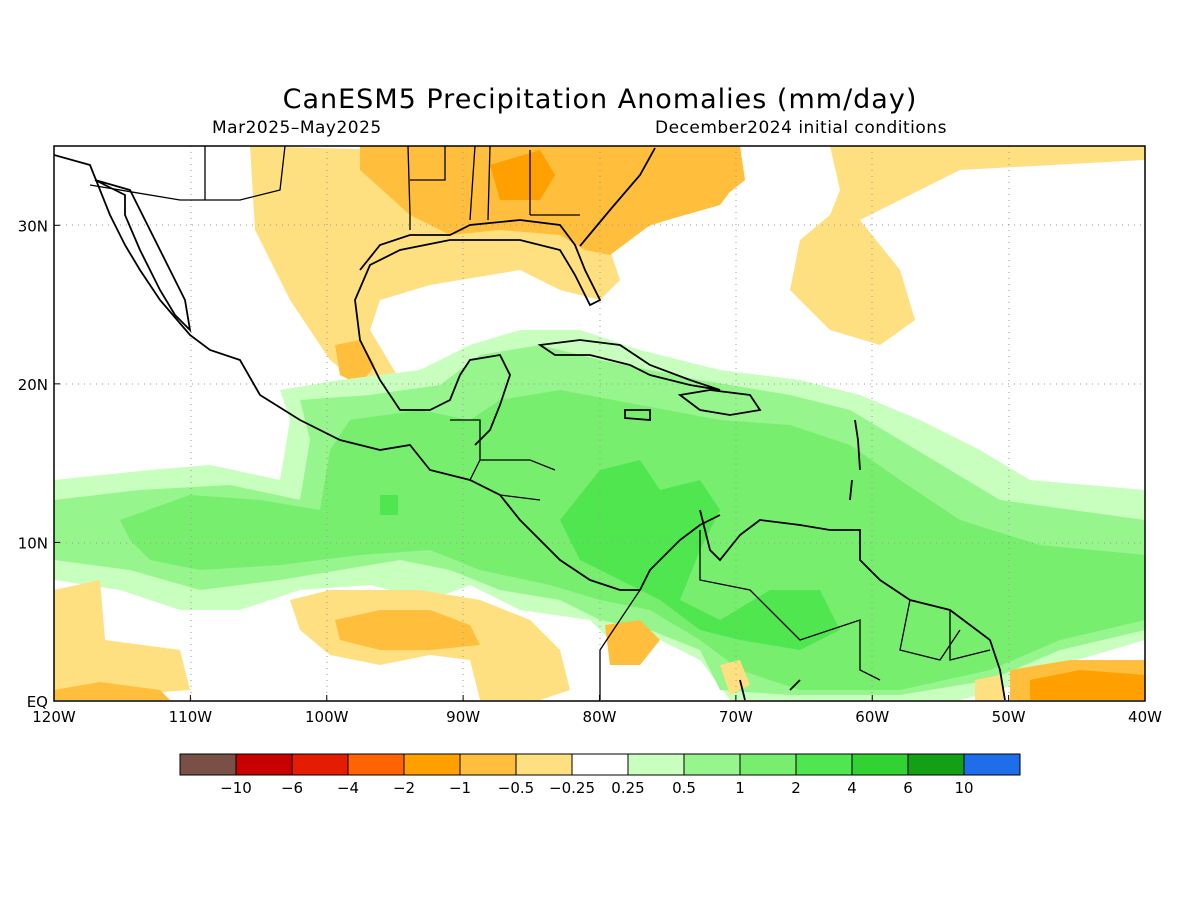  Describe the element at coordinates (389, 505) in the screenshot. I see `wet-spot-pacific` at that location.